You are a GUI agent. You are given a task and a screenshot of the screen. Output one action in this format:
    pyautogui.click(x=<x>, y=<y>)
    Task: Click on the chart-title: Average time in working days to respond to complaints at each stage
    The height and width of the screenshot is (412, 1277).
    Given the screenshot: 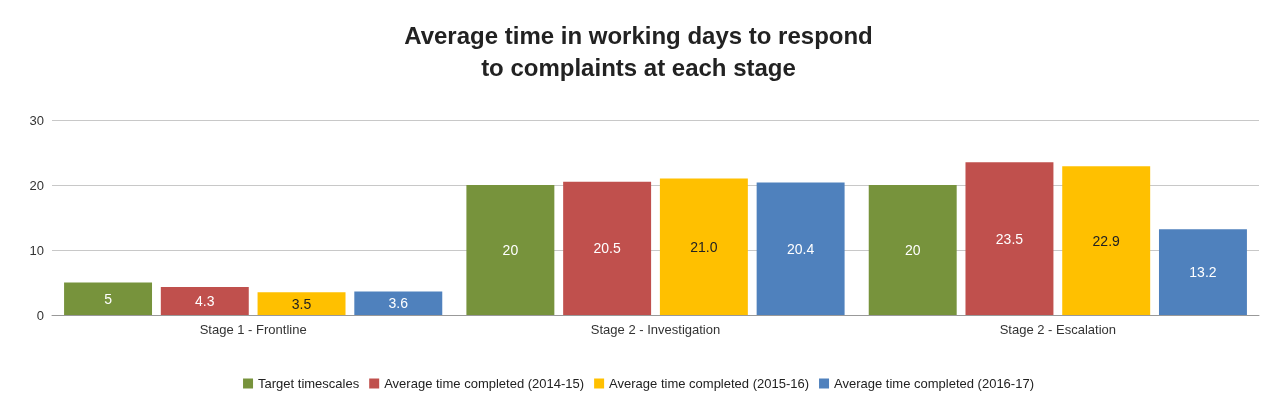 What is the action you would take?
    pyautogui.click(x=638, y=51)
    